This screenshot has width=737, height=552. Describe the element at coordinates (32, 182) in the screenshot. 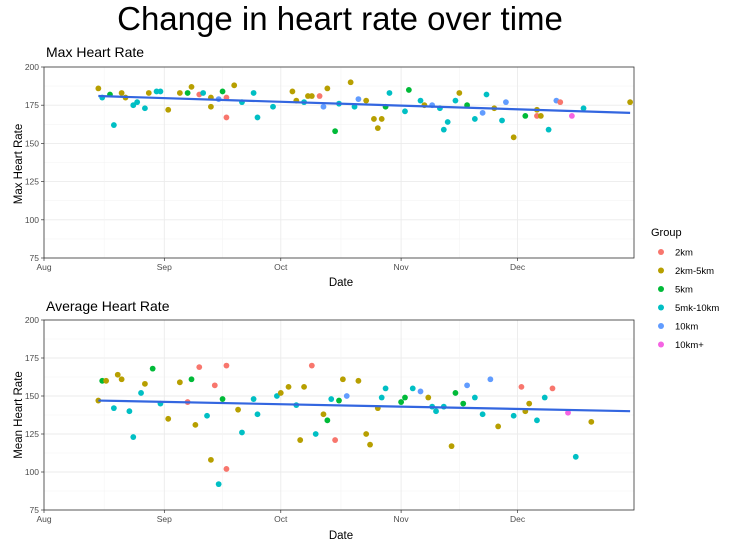

I see `y-tick-label: 125` at that location.